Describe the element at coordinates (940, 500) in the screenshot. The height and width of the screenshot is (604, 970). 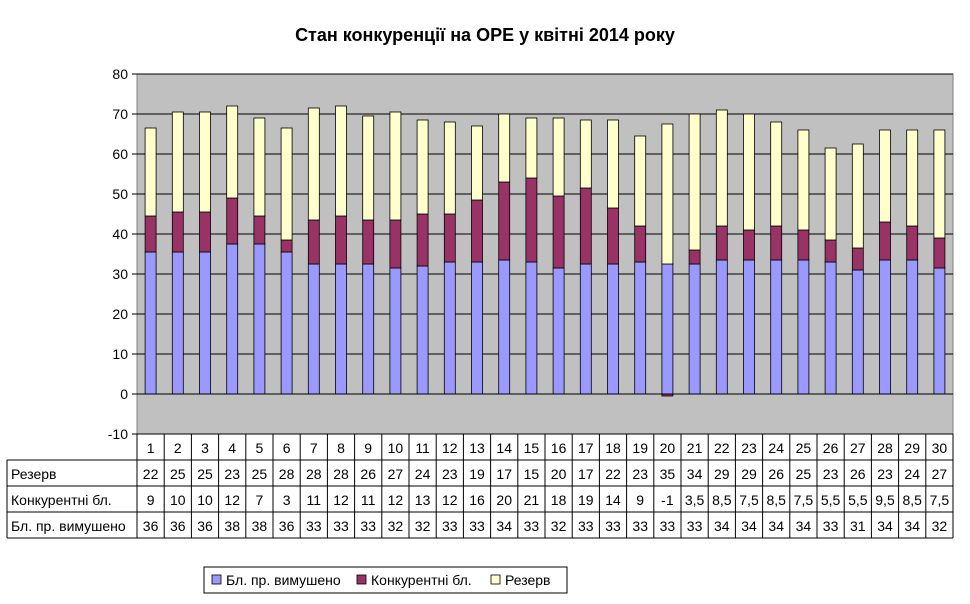
I see `competitive-cell: 7,5` at that location.